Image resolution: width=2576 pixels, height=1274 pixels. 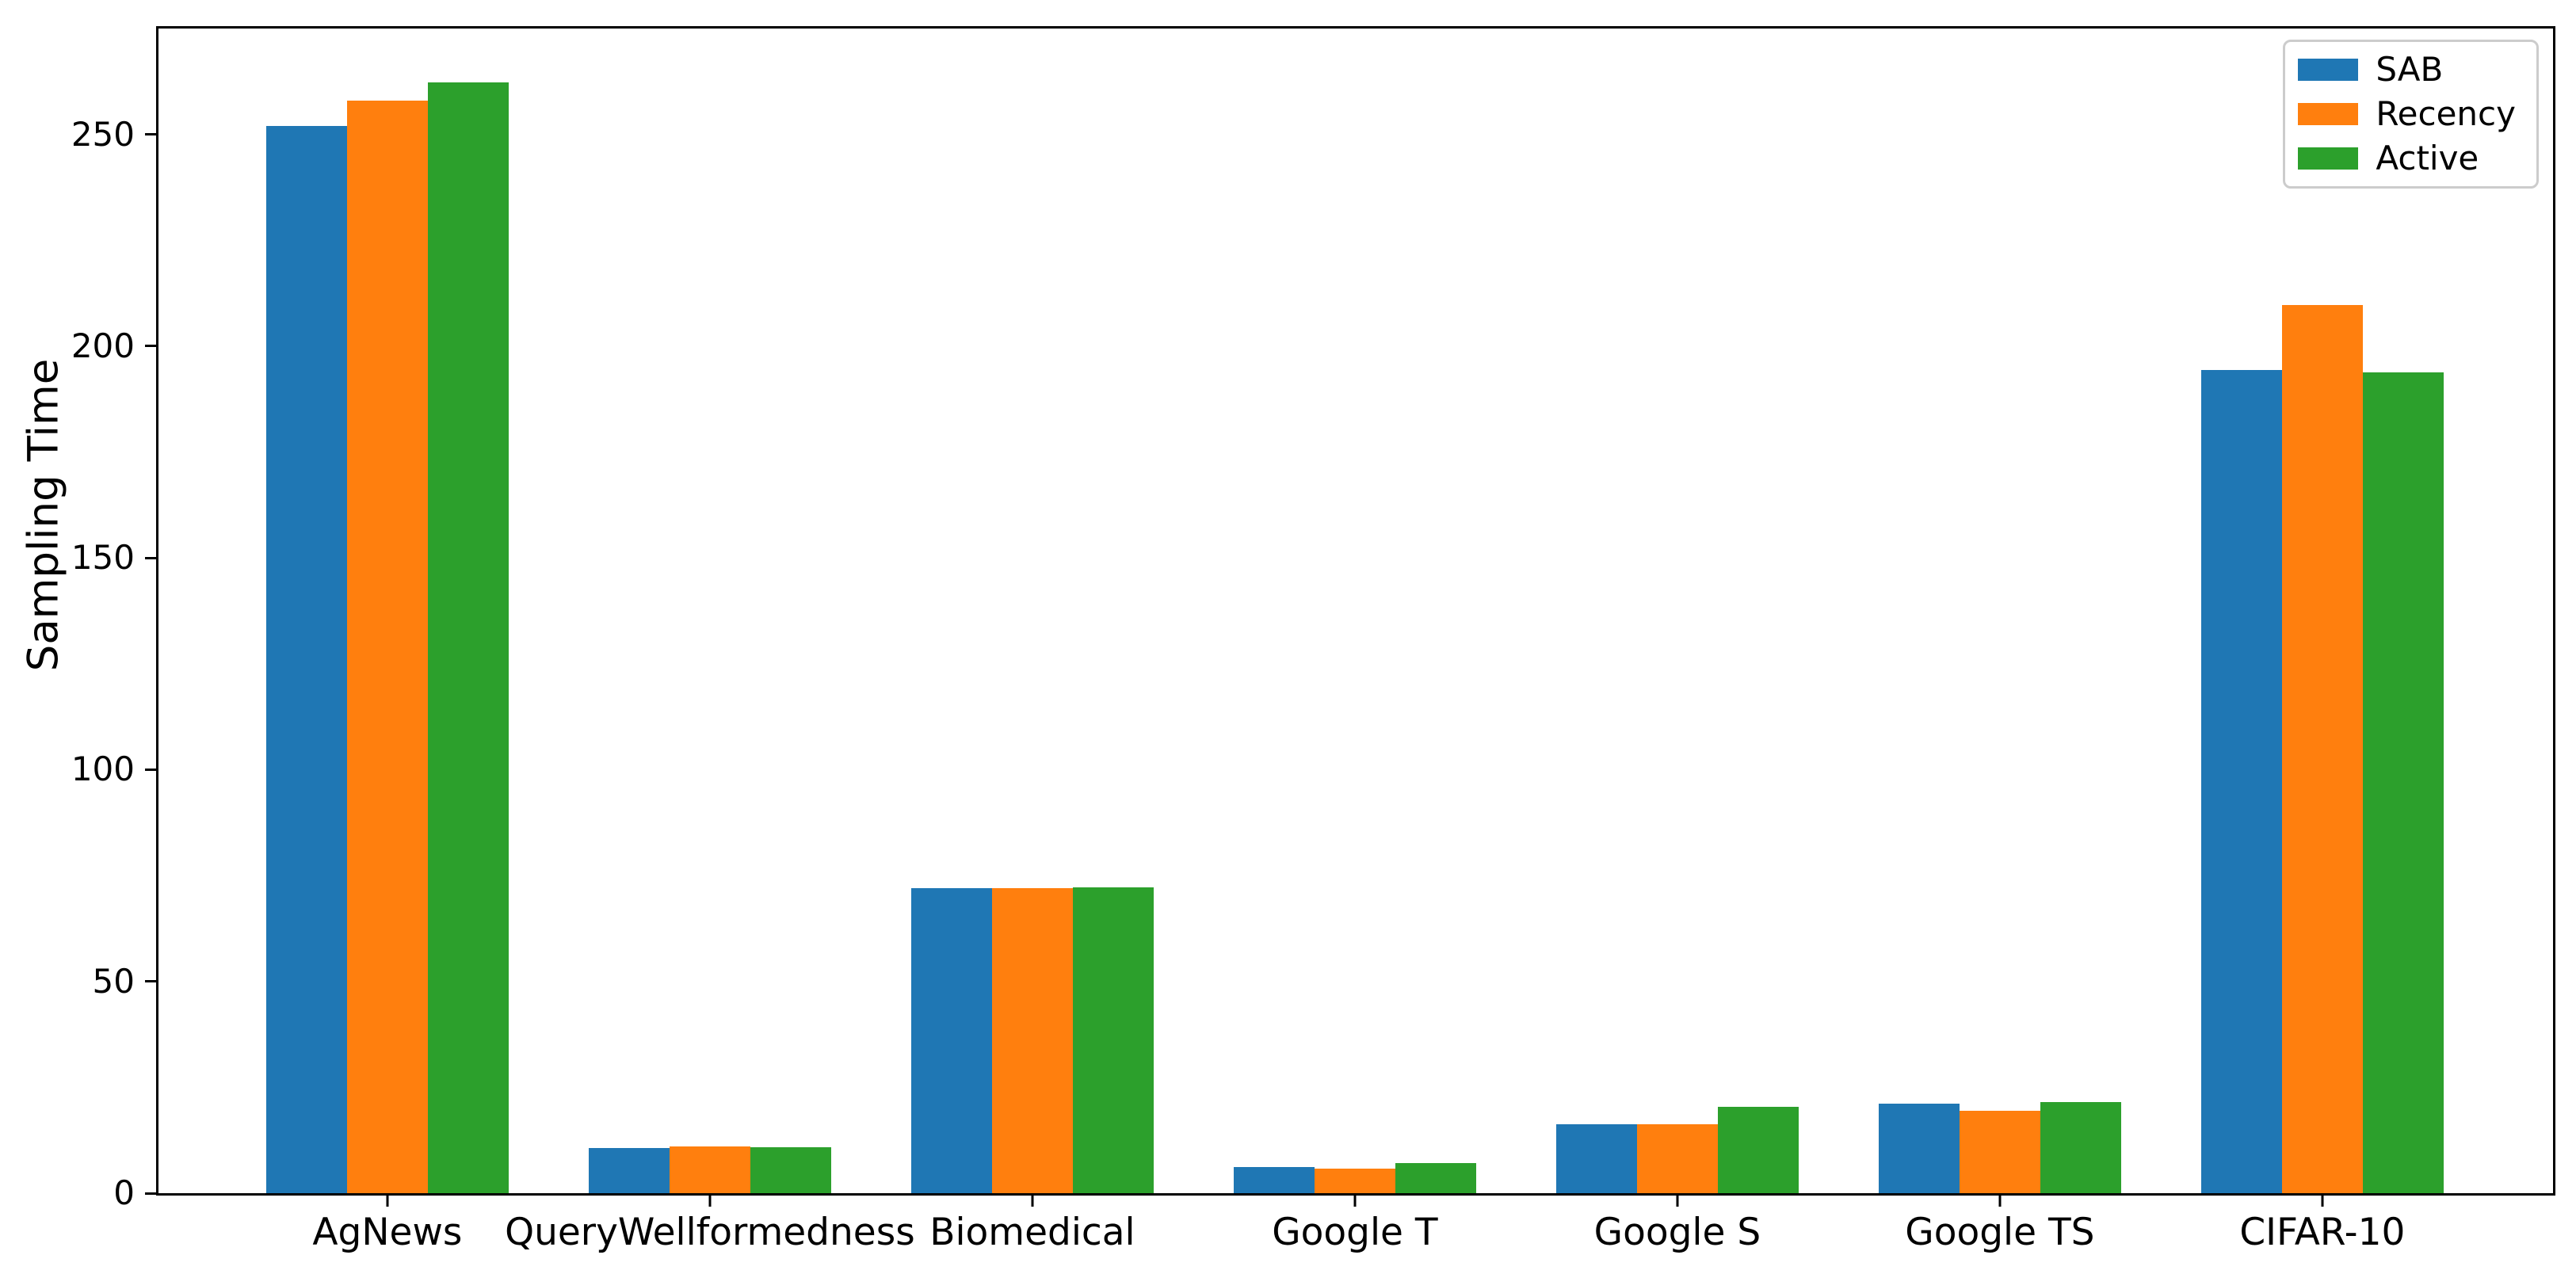 I want to click on legend-item-sab: SAB, so click(x=2407, y=69).